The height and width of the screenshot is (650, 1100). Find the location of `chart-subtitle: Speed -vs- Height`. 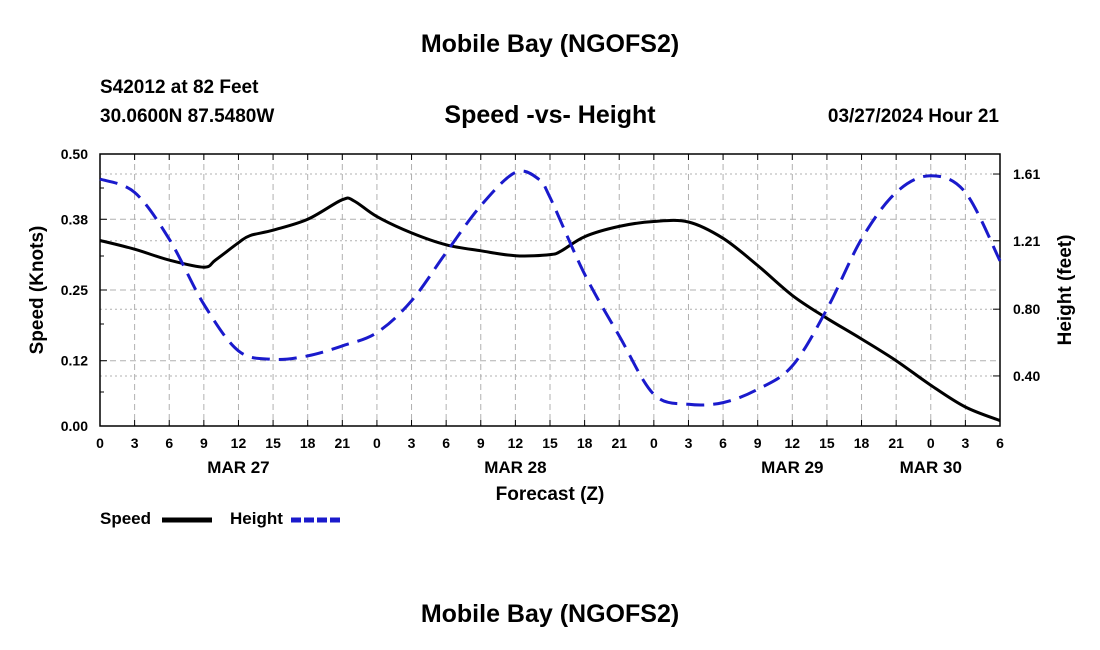

chart-subtitle: Speed -vs- Height is located at coordinates (550, 115).